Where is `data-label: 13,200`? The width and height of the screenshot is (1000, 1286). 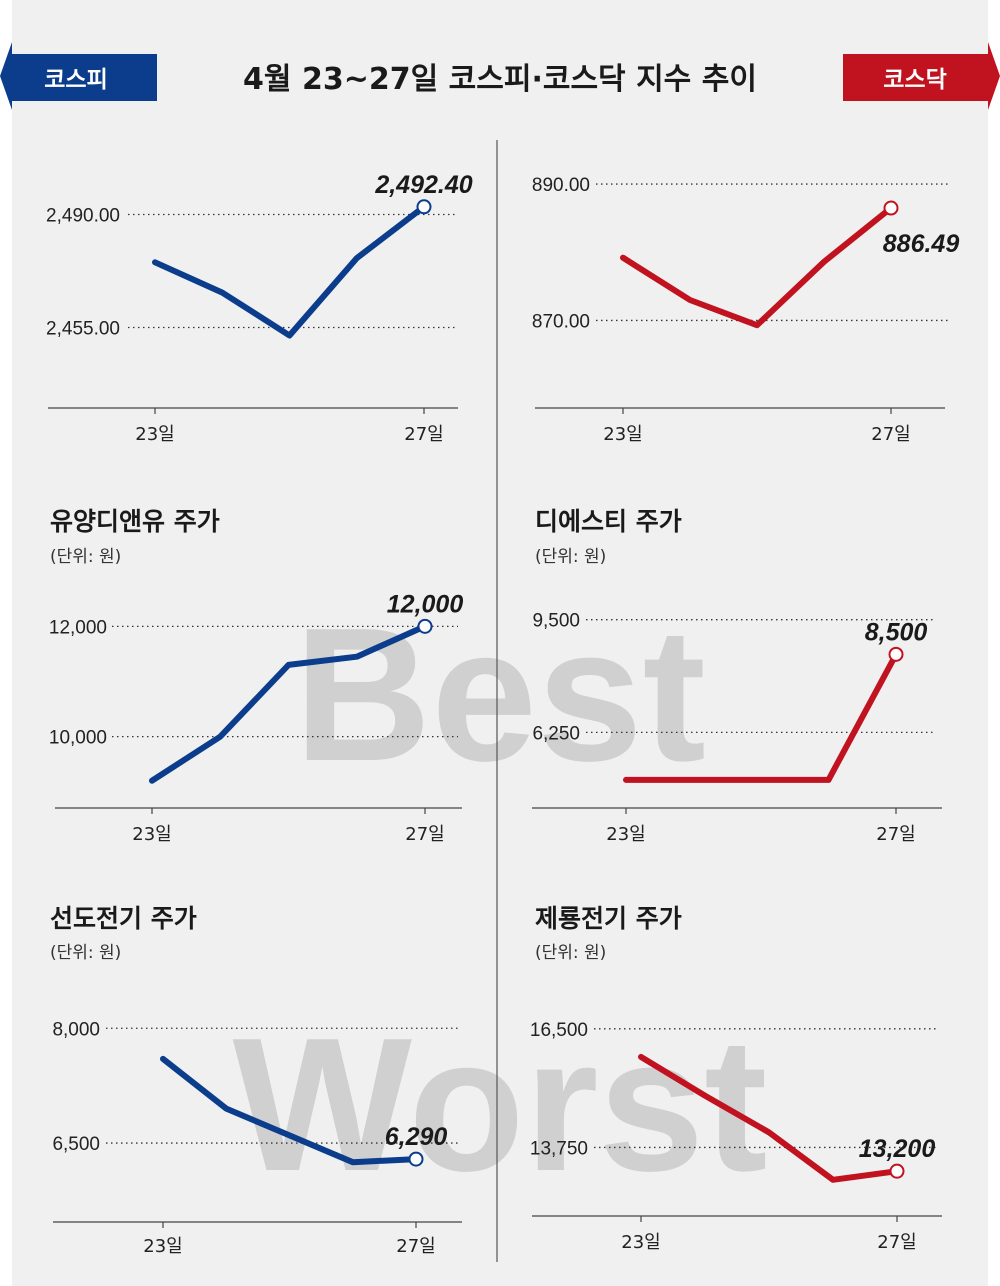
data-label: 13,200 is located at coordinates (897, 1149).